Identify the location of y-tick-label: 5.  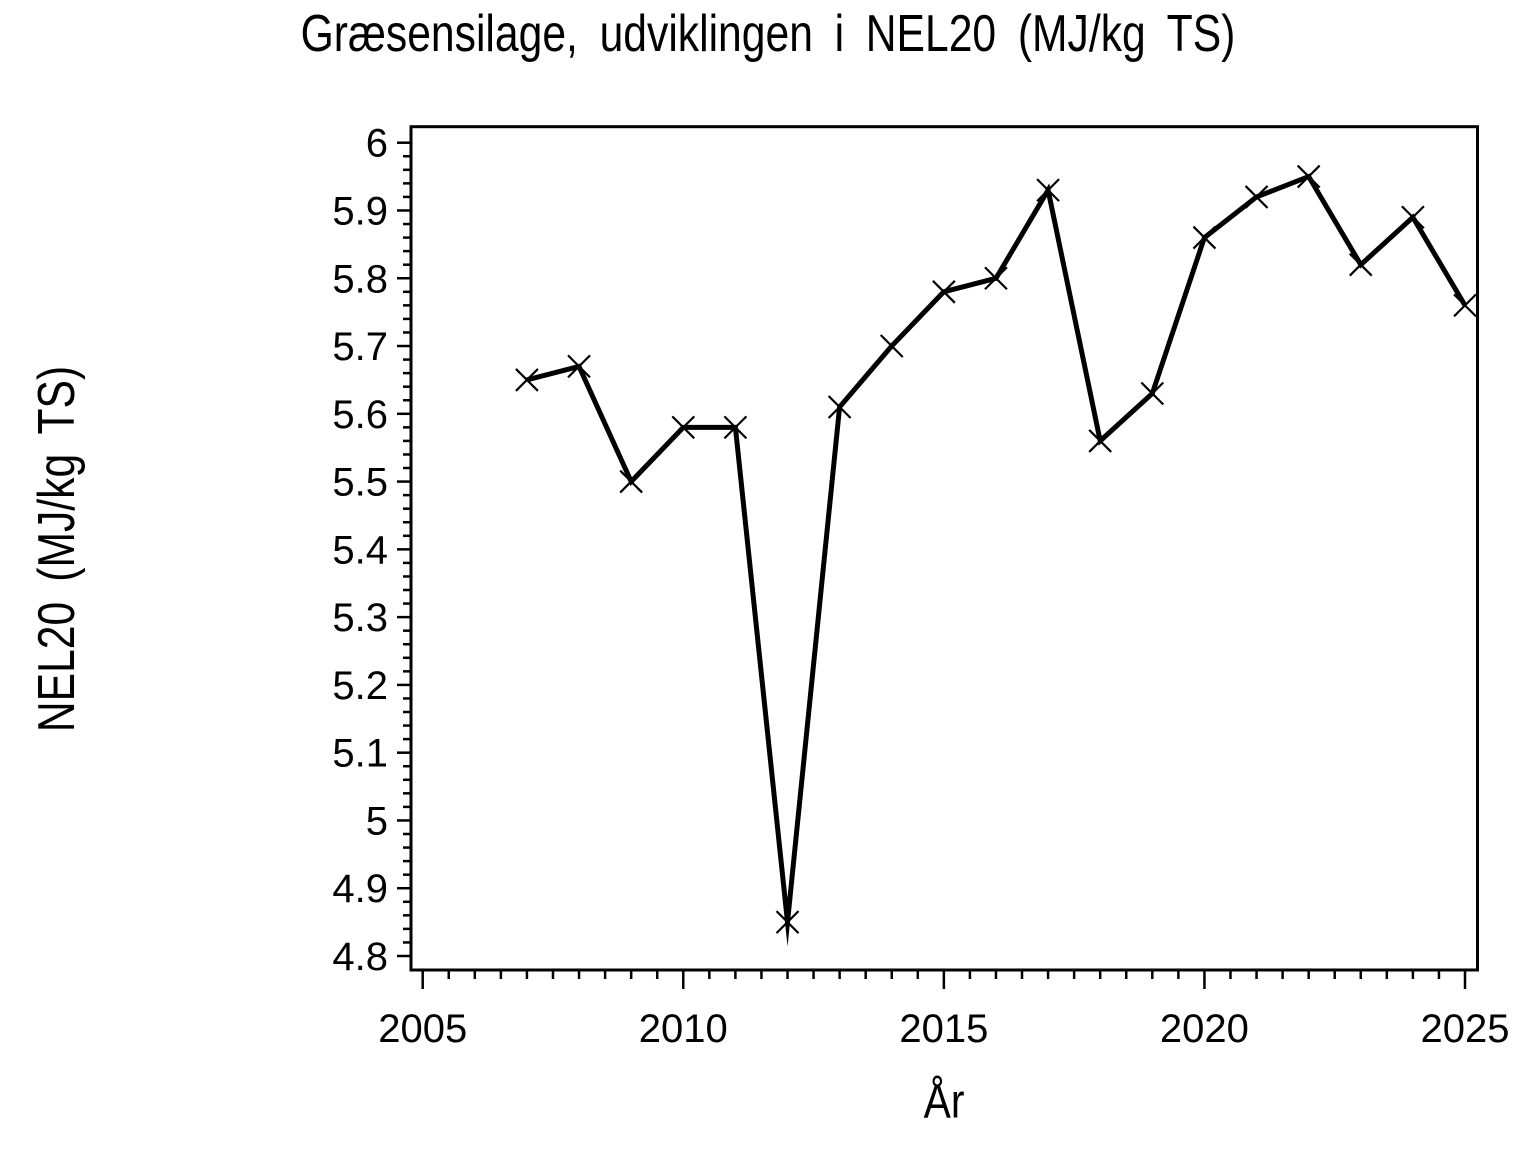
(377, 821).